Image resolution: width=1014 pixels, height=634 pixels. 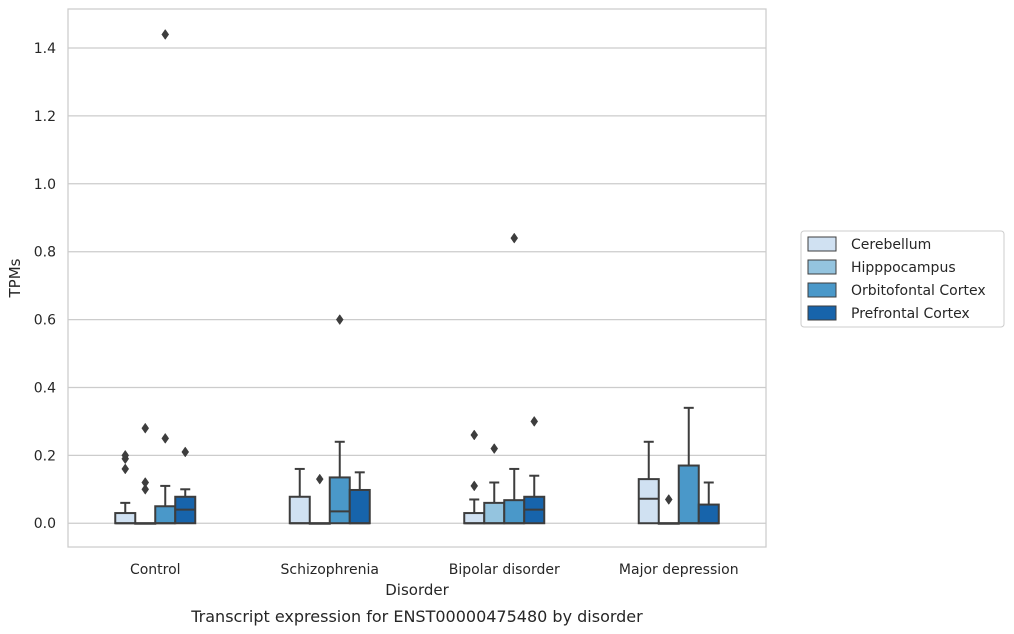 I want to click on legend-entry: Prefrontal Cortex, so click(x=888, y=313).